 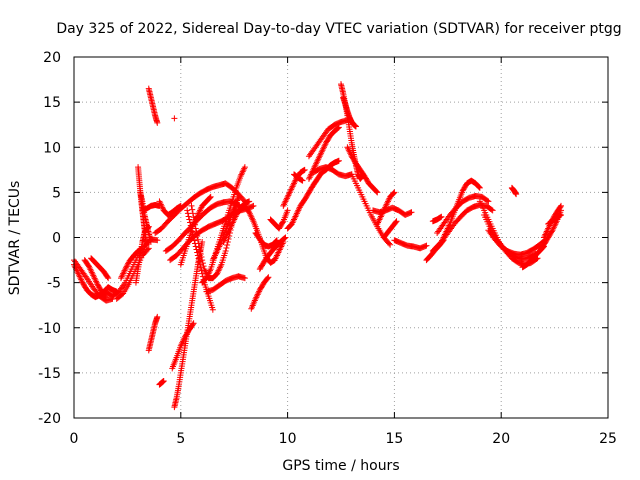 I want to click on series-t22, so click(x=195, y=230).